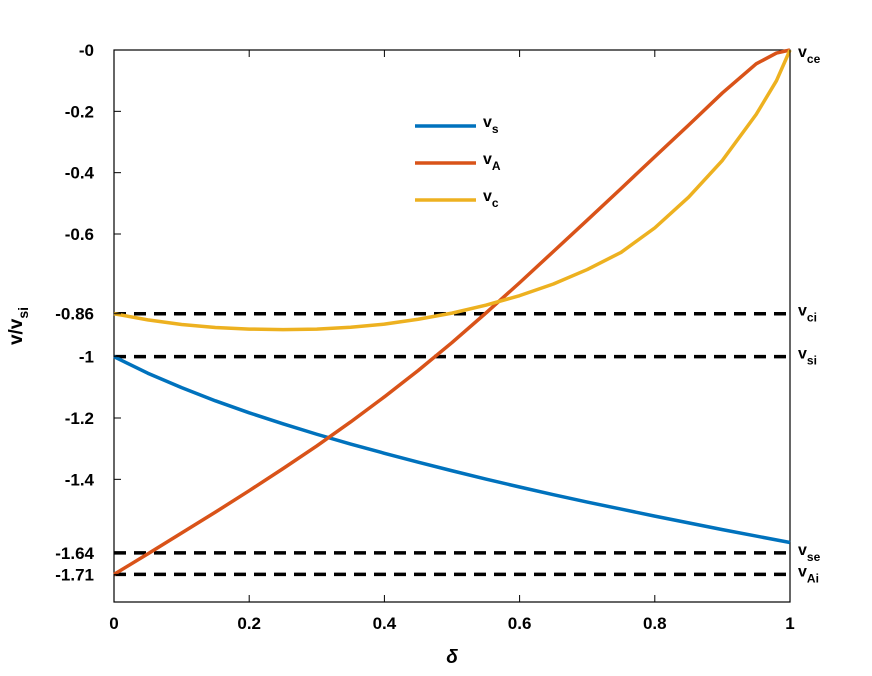 The width and height of the screenshot is (872, 676). I want to click on ref-label-si-main: v, so click(802, 354).